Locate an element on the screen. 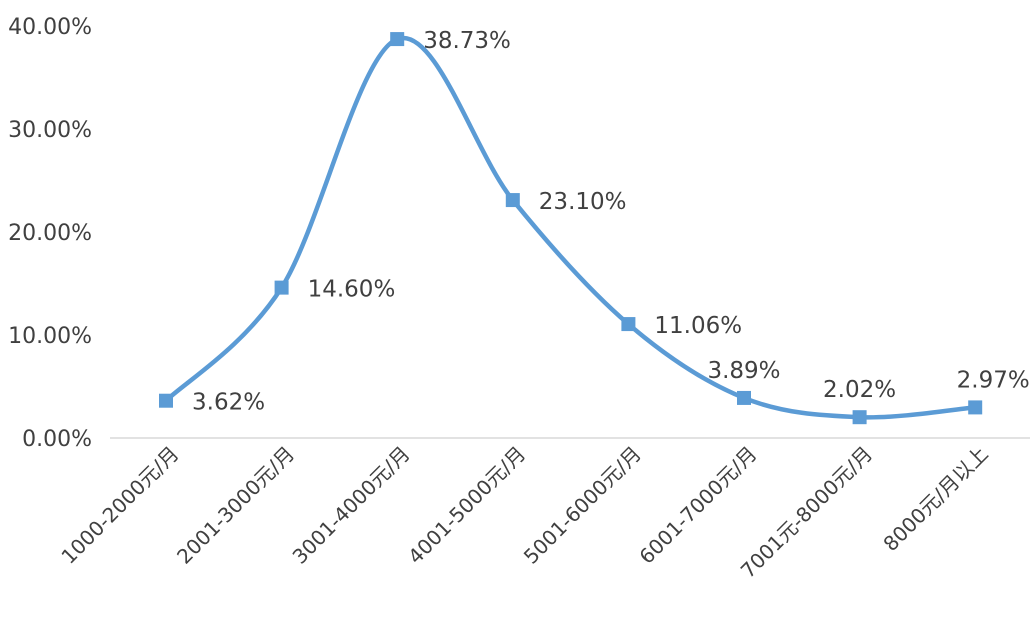 The height and width of the screenshot is (618, 1035). y-tick-label: 30.00% is located at coordinates (50, 130).